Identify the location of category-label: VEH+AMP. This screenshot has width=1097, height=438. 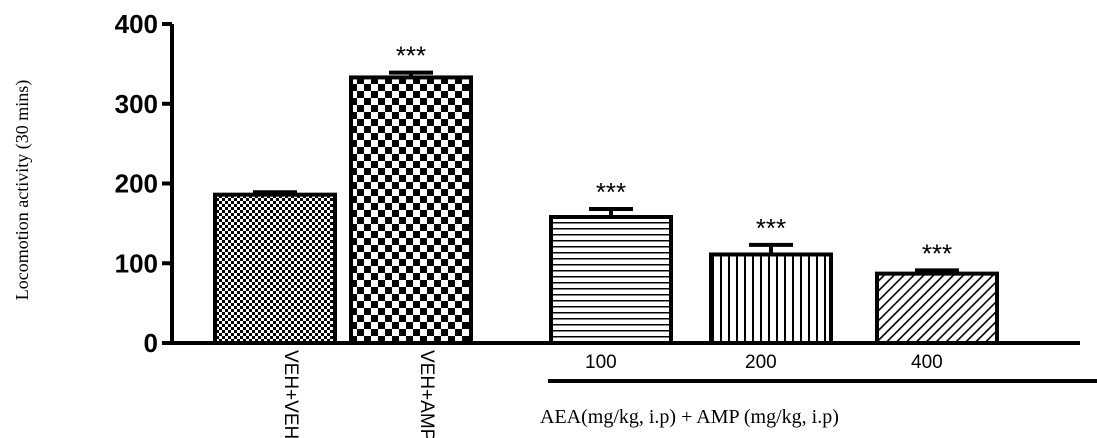
(426, 394).